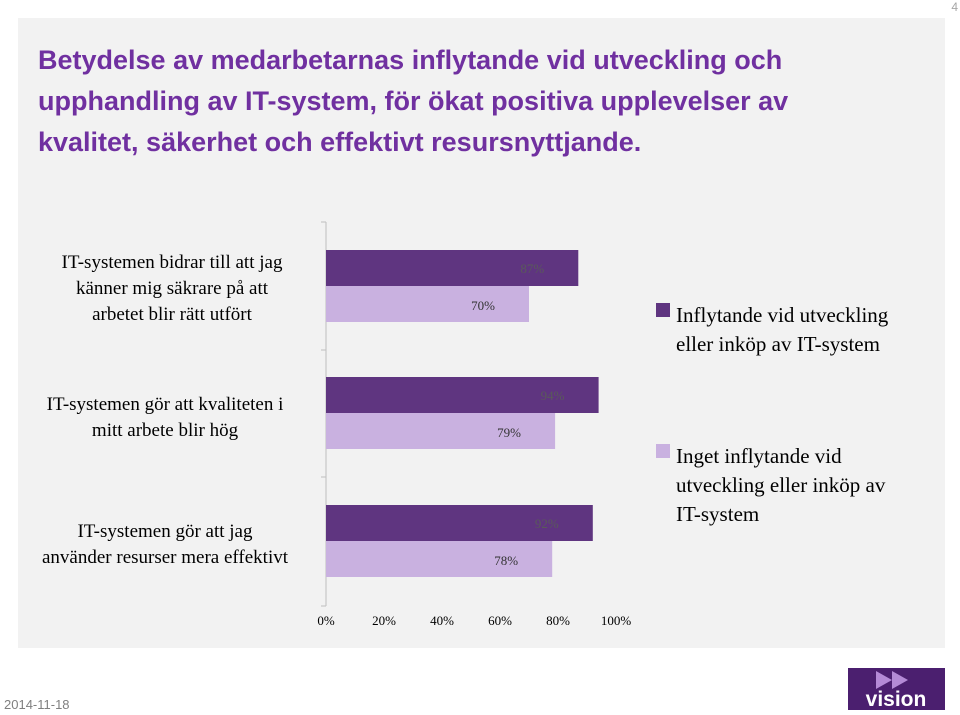 The width and height of the screenshot is (960, 715). What do you see at coordinates (165, 557) in the screenshot?
I see `category-label: använder resurser mera effektivt` at bounding box center [165, 557].